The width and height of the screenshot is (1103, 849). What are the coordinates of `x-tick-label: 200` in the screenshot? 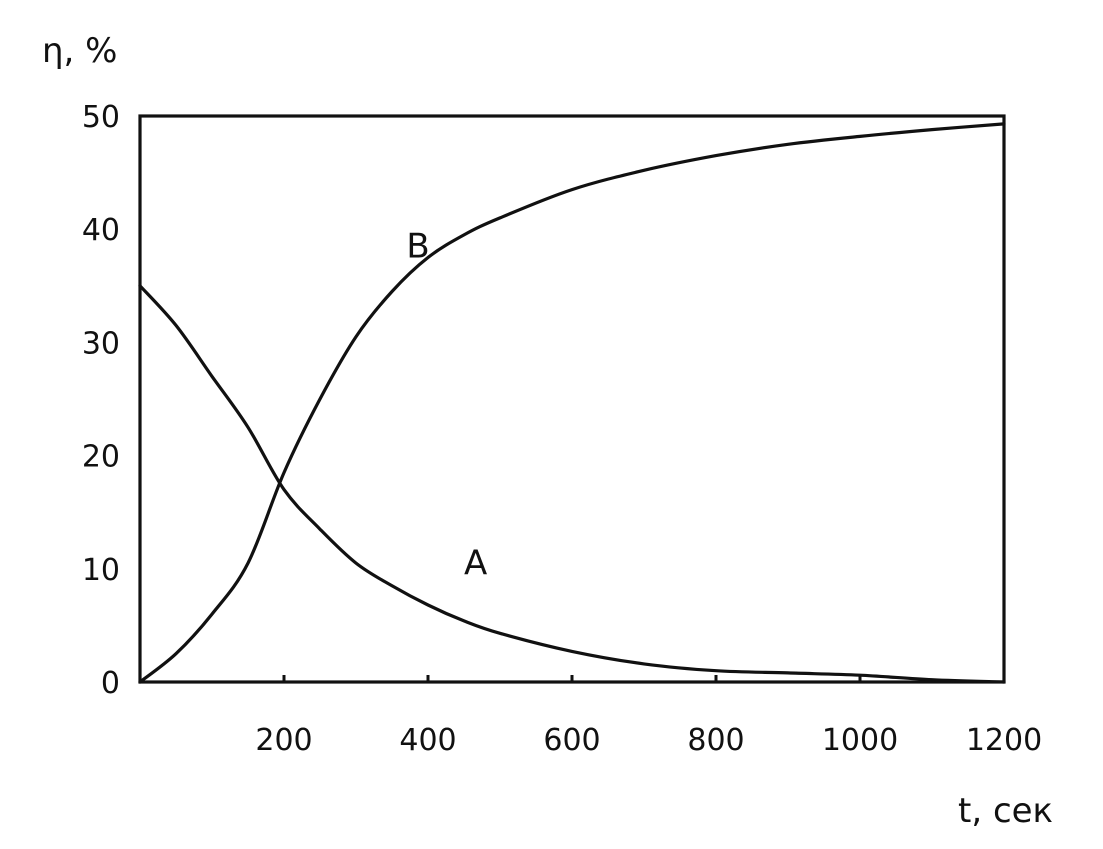 It's located at (283, 740).